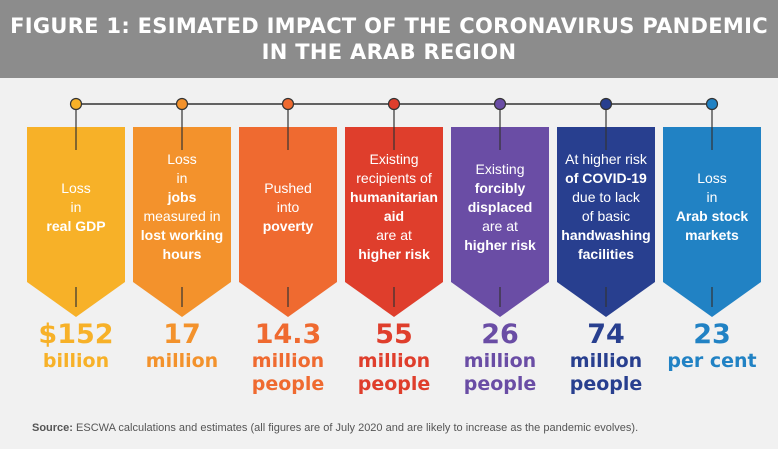  Describe the element at coordinates (182, 216) in the screenshot. I see `banner-text-line: measured in` at that location.